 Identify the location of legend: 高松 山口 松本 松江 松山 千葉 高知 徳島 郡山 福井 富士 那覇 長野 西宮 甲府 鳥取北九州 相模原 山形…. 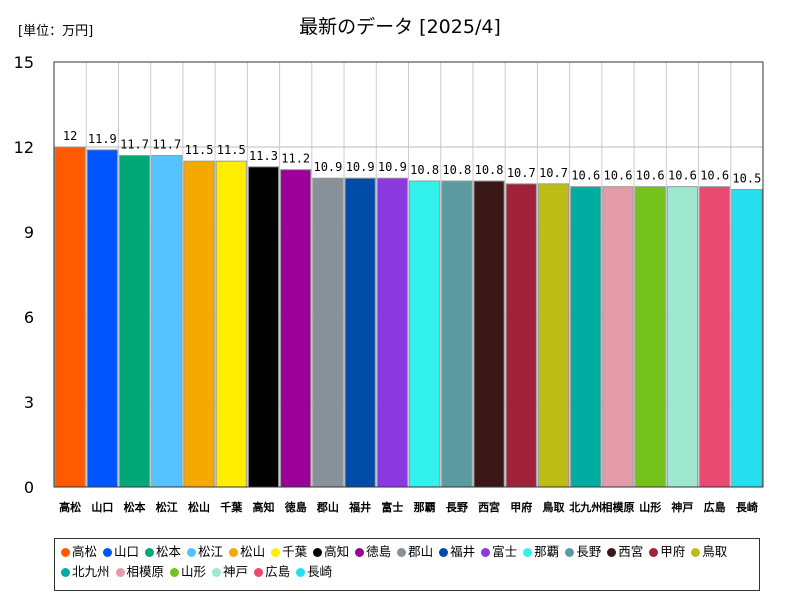
(407, 564).